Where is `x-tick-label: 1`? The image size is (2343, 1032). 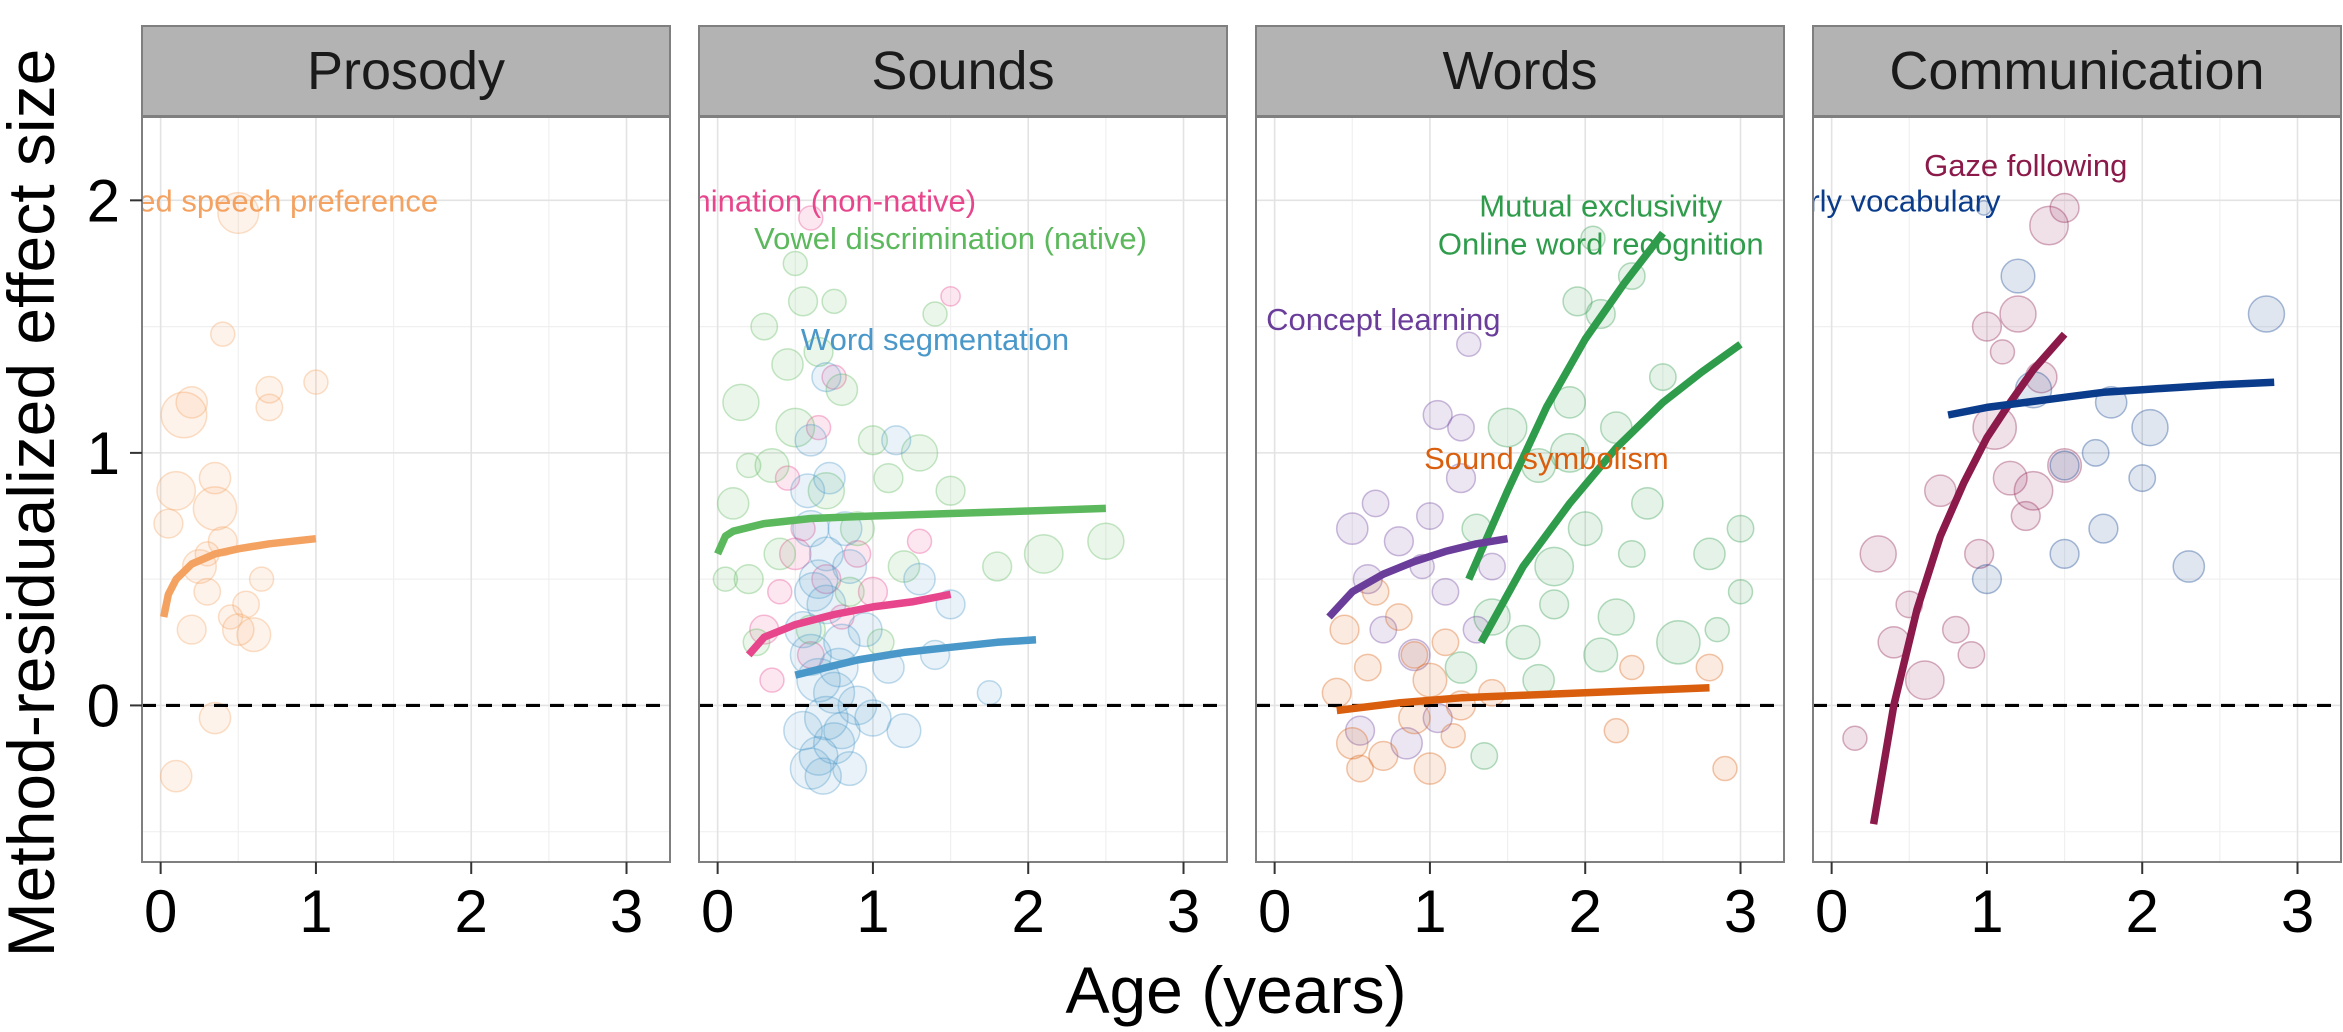 x-tick-label: 1 is located at coordinates (1986, 911).